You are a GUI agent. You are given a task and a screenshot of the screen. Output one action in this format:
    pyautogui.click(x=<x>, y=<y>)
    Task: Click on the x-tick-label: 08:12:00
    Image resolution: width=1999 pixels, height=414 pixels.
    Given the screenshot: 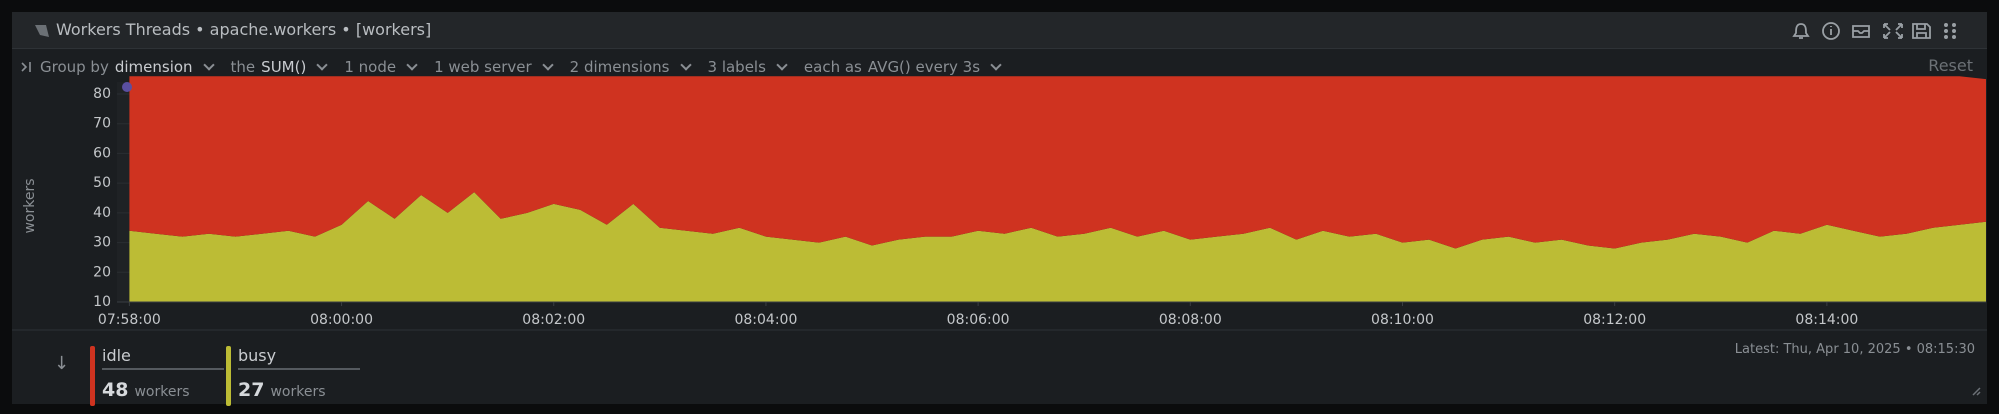 What is the action you would take?
    pyautogui.click(x=1614, y=320)
    